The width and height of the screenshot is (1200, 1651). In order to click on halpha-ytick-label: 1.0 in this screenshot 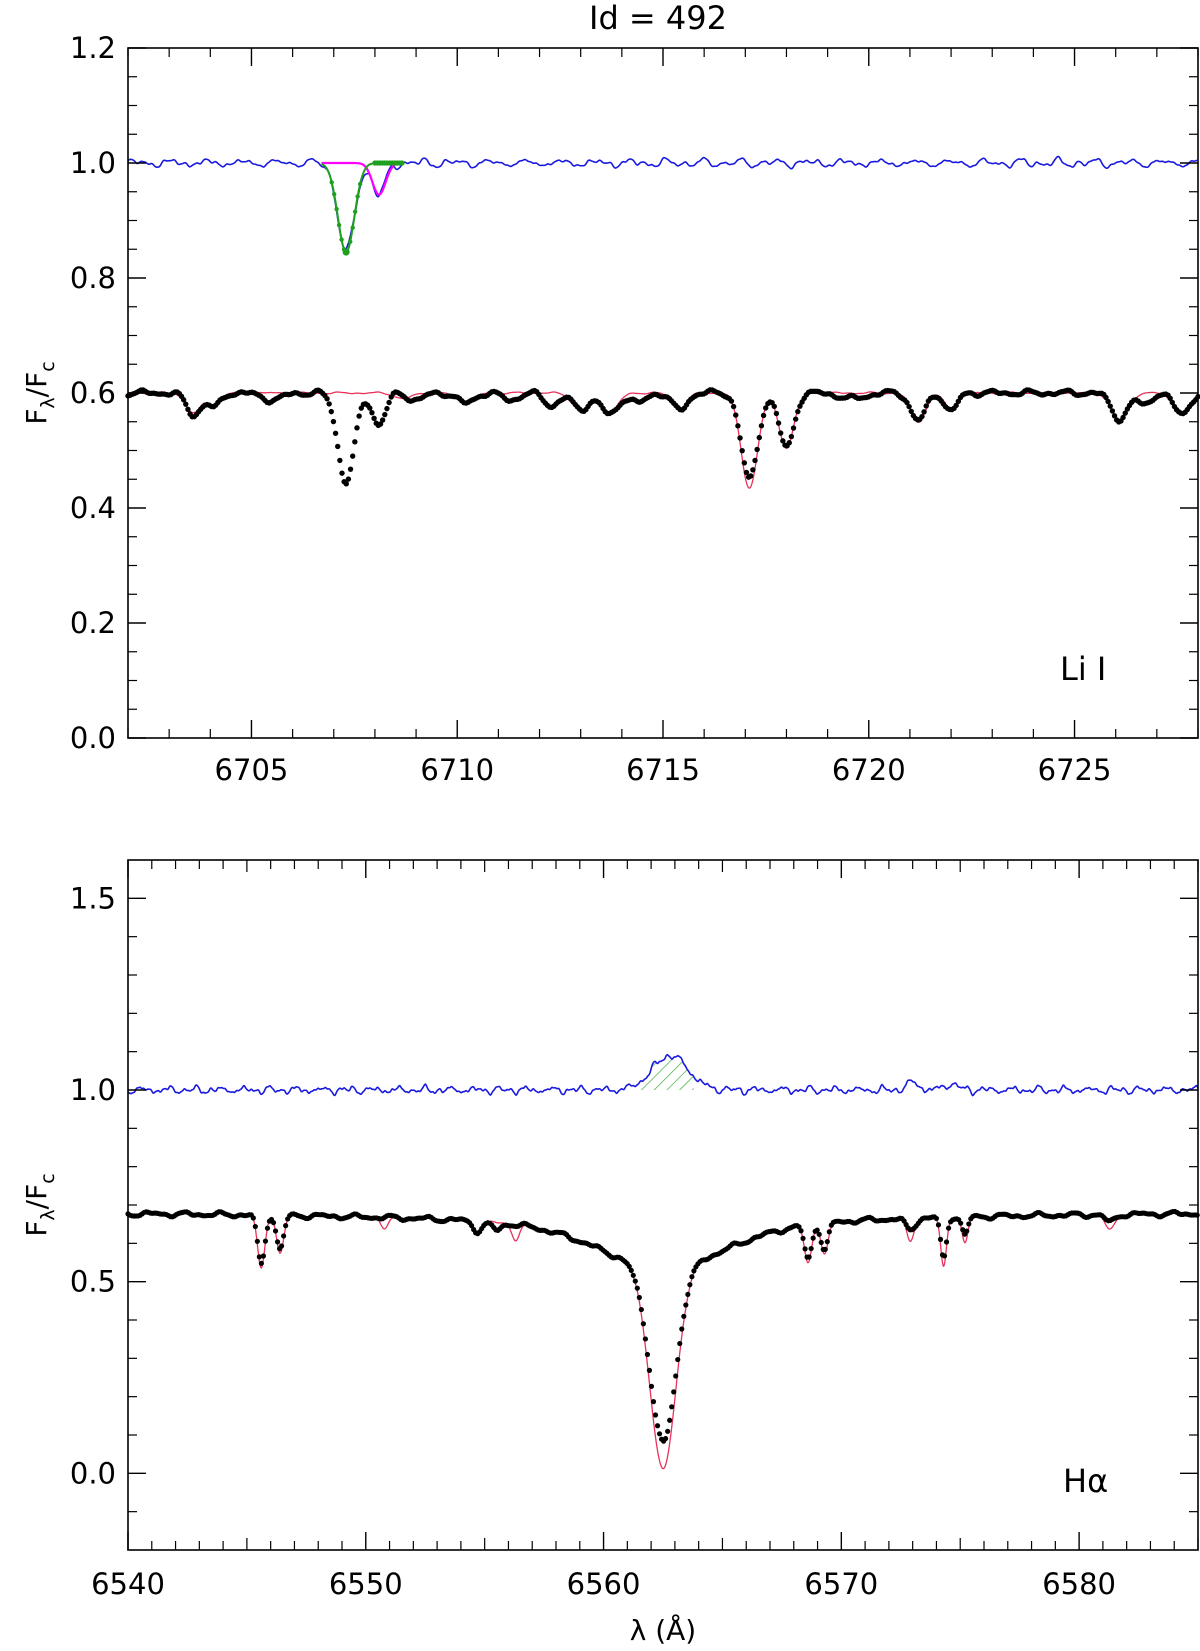, I will do `click(93, 1090)`.